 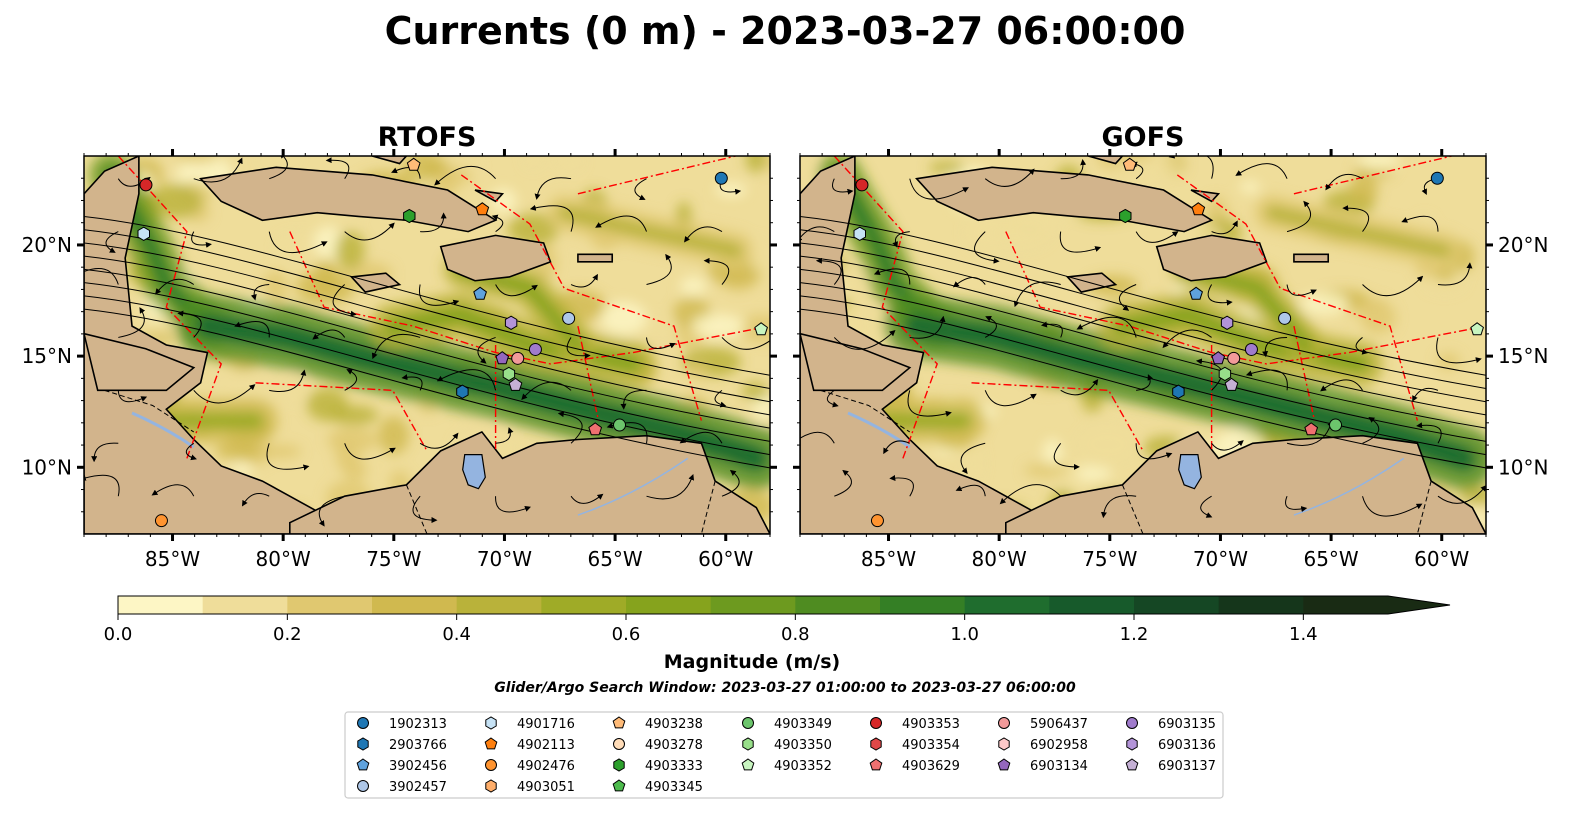 I want to click on legend-label: 3902457, so click(x=418, y=787).